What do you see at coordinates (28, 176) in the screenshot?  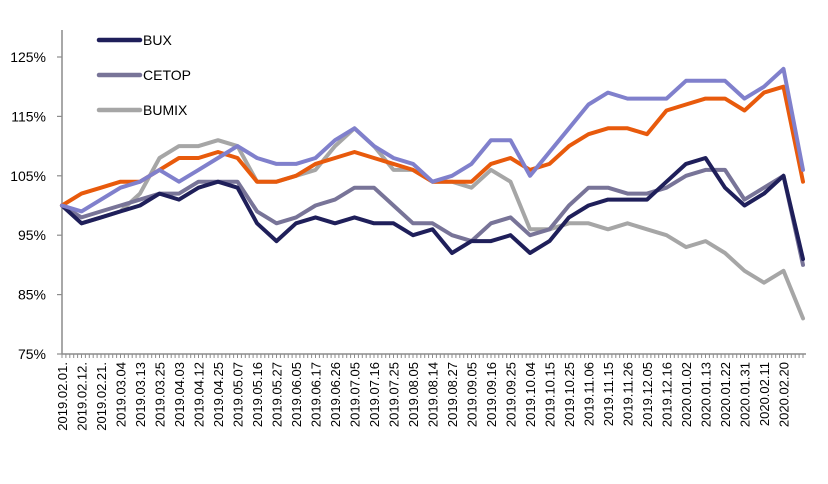 I see `y-tick-label: 105%` at bounding box center [28, 176].